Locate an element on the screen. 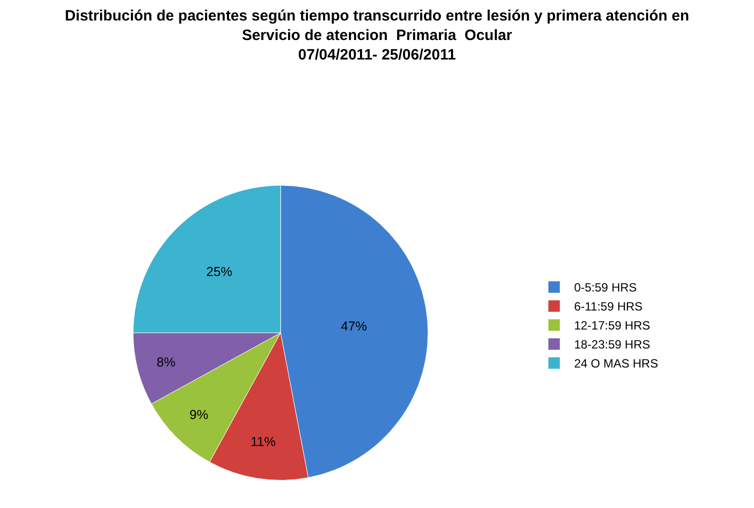 The width and height of the screenshot is (754, 508). data-label: 11% is located at coordinates (263, 442).